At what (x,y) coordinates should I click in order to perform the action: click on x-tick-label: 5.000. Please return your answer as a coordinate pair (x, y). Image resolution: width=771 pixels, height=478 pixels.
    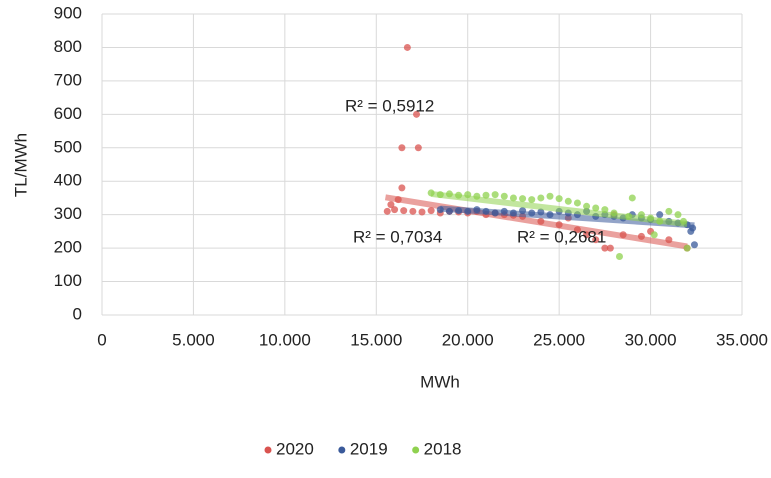
    Looking at the image, I should click on (193, 339).